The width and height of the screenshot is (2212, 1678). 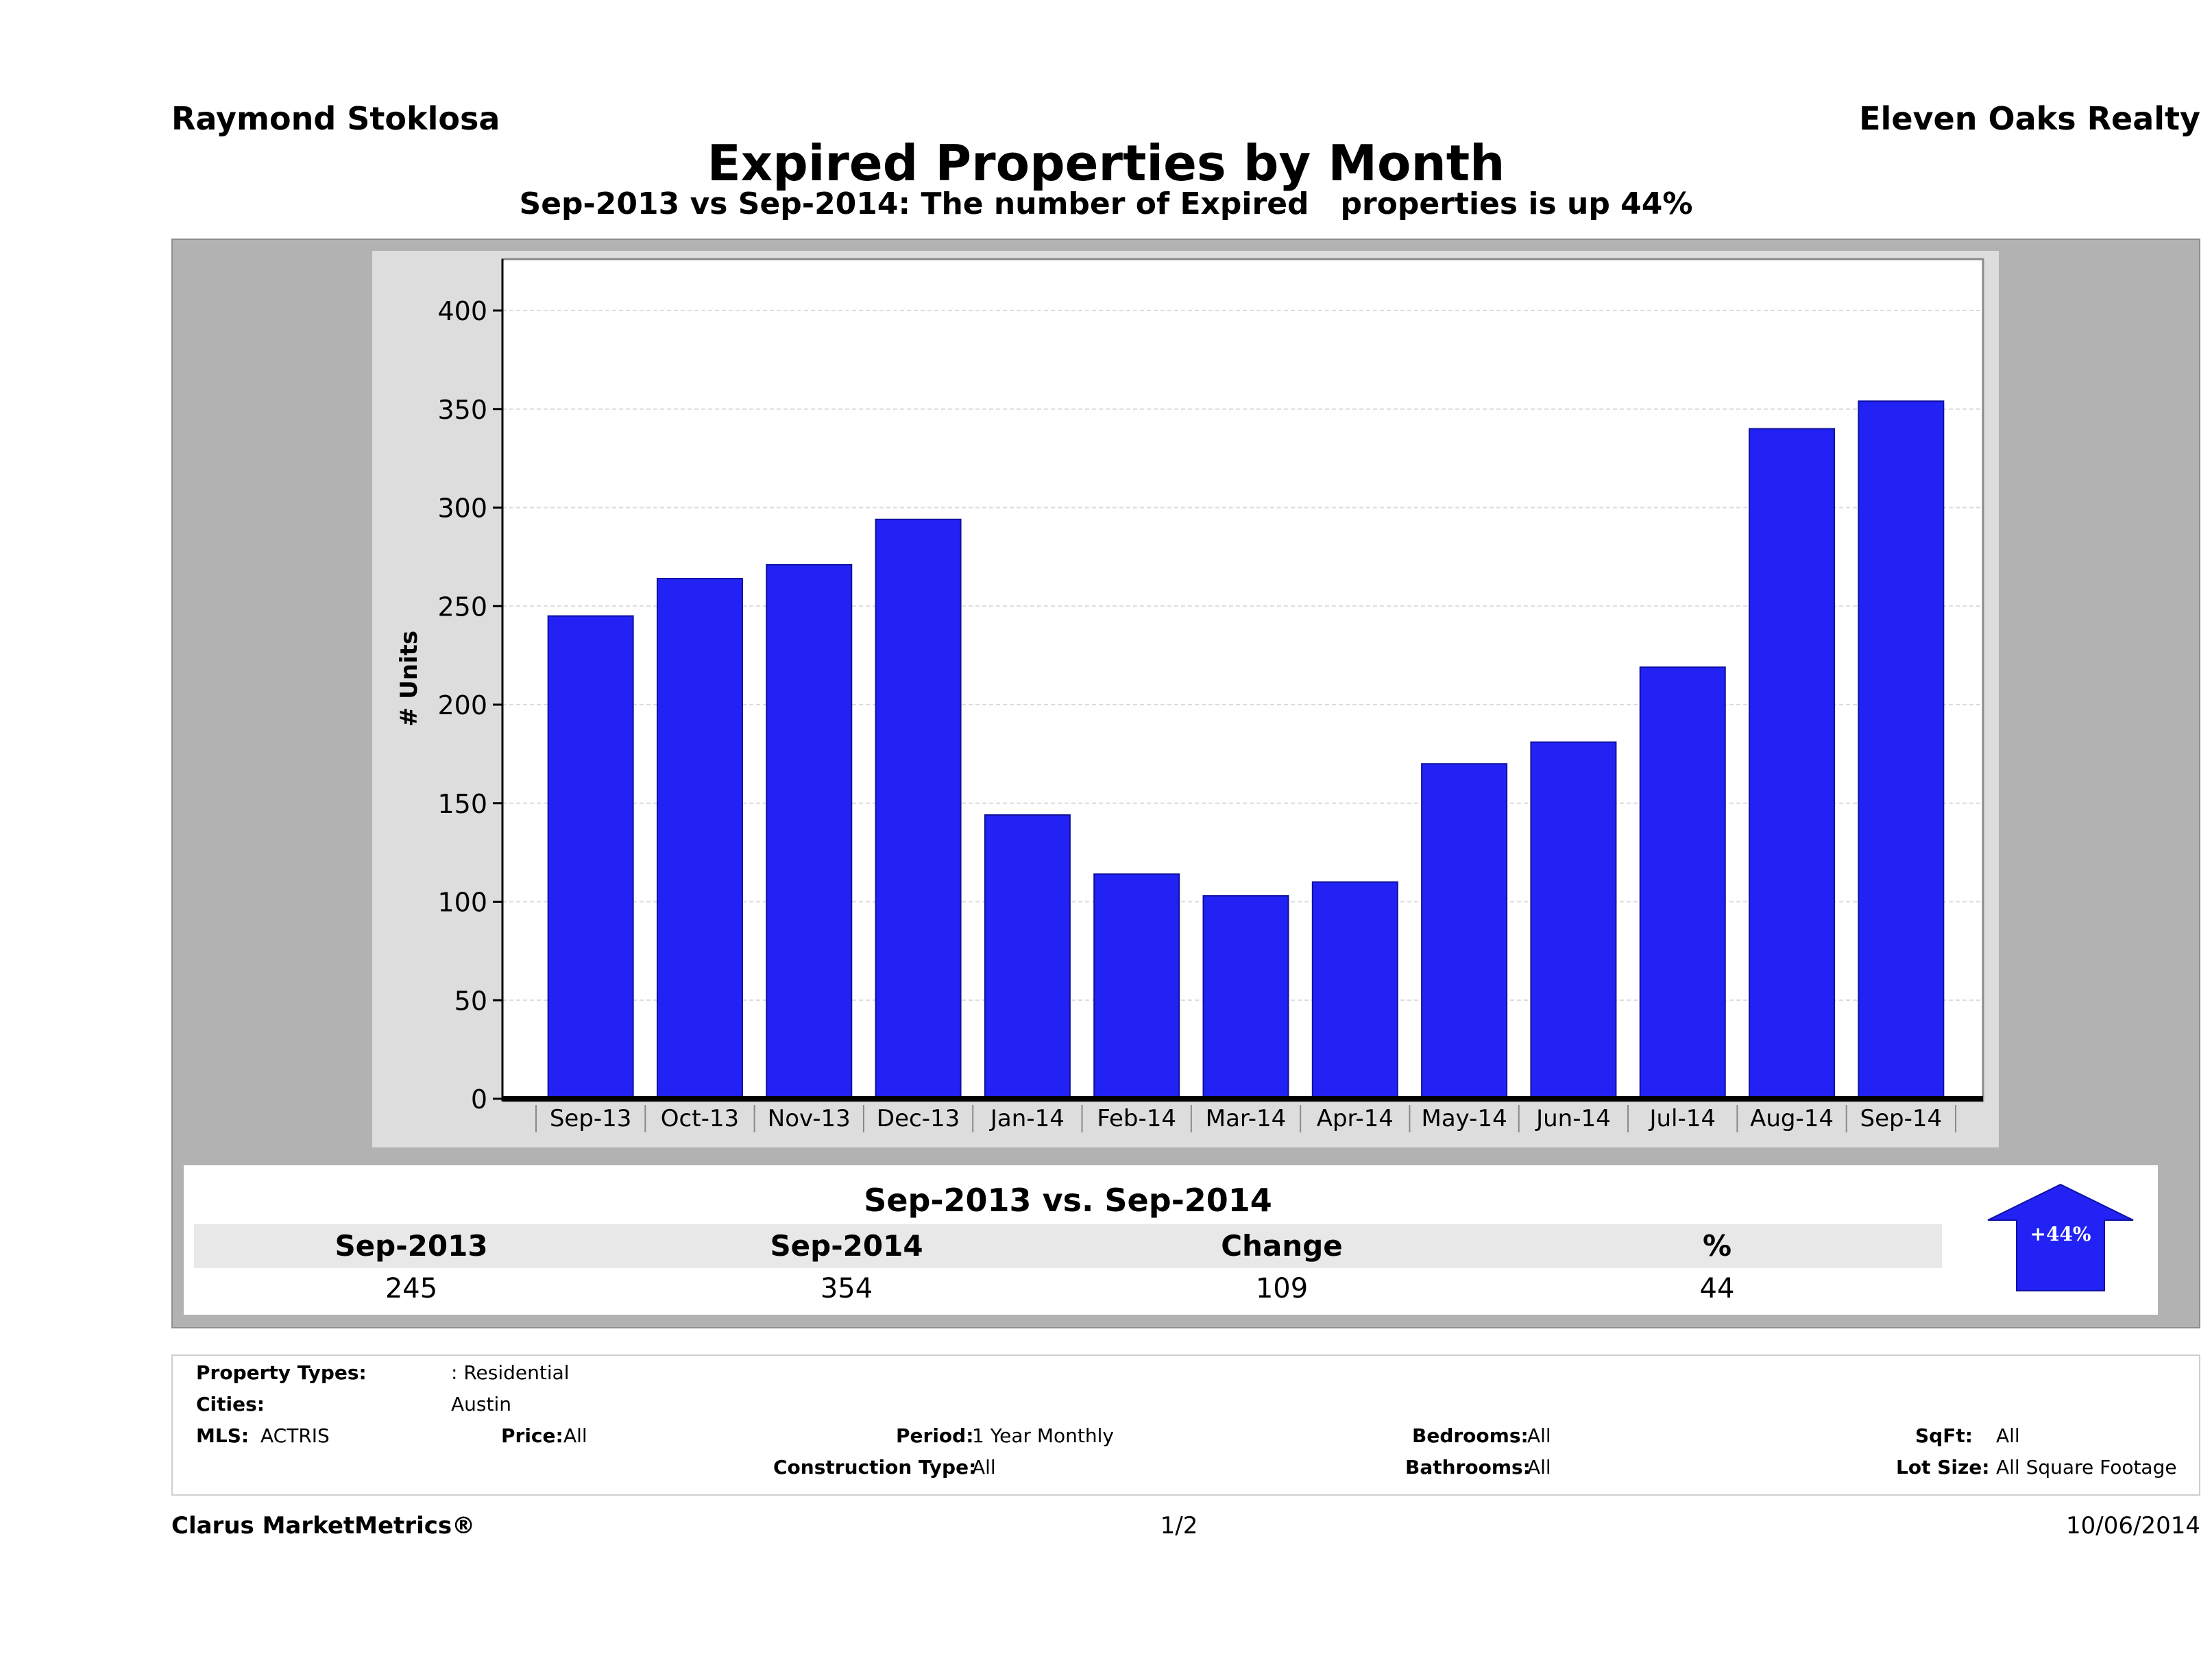 What do you see at coordinates (1717, 1288) in the screenshot?
I see `summary-value-percent: 44` at bounding box center [1717, 1288].